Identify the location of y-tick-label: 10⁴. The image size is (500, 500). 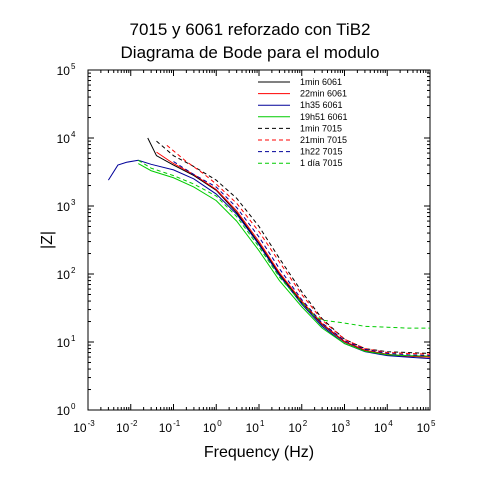
(66, 138).